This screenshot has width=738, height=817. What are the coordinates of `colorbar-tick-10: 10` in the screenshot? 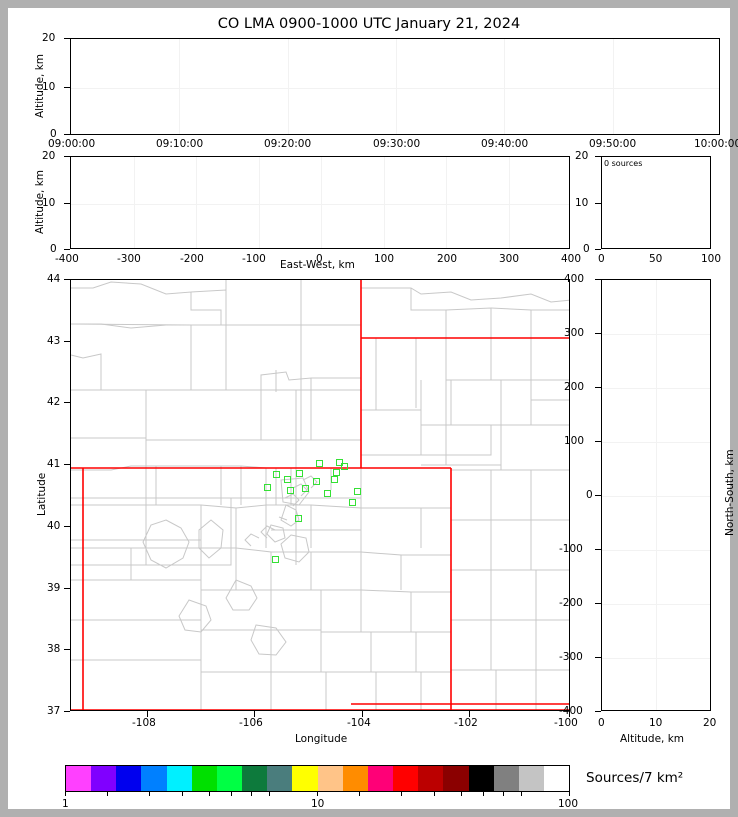 It's located at (318, 804).